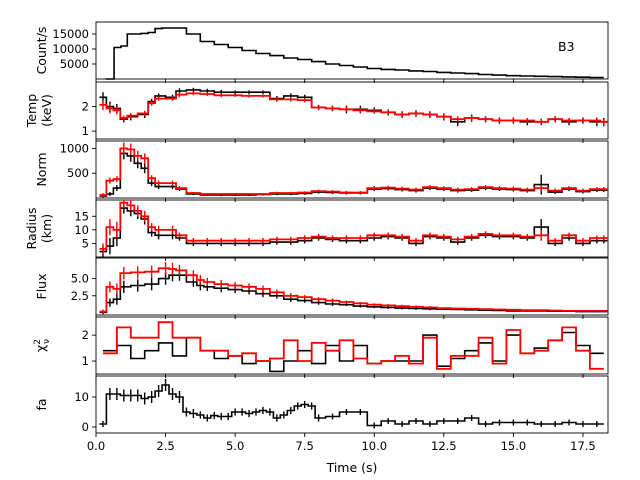 The width and height of the screenshot is (640, 480). What do you see at coordinates (514, 446) in the screenshot?
I see `x-tick-label: 15.0` at bounding box center [514, 446].